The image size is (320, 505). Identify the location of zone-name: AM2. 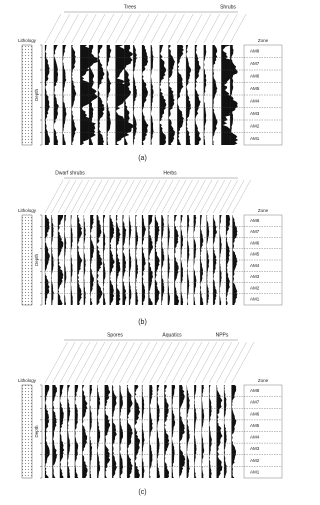
(255, 287).